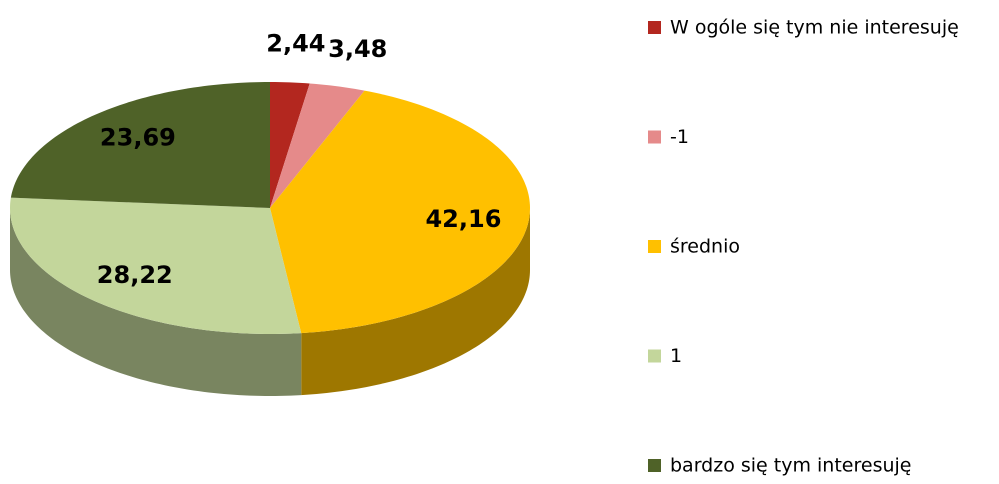  What do you see at coordinates (463, 219) in the screenshot?
I see `data-label: 42,16` at bounding box center [463, 219].